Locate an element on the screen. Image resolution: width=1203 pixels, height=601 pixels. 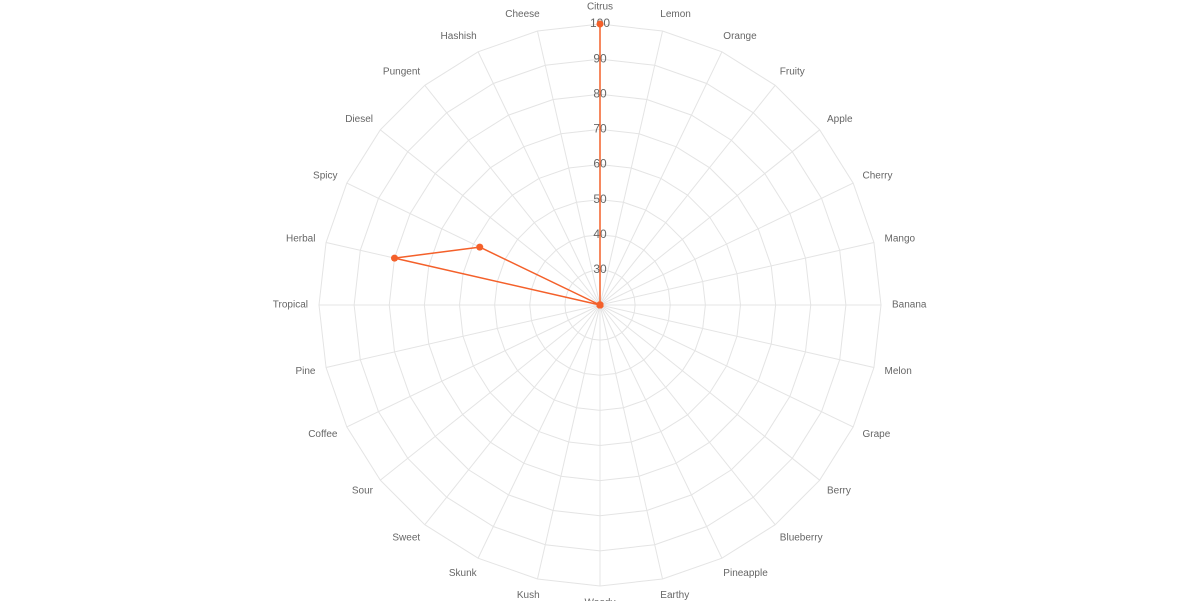
axis-label-hashish: Hashish is located at coordinates (459, 36).